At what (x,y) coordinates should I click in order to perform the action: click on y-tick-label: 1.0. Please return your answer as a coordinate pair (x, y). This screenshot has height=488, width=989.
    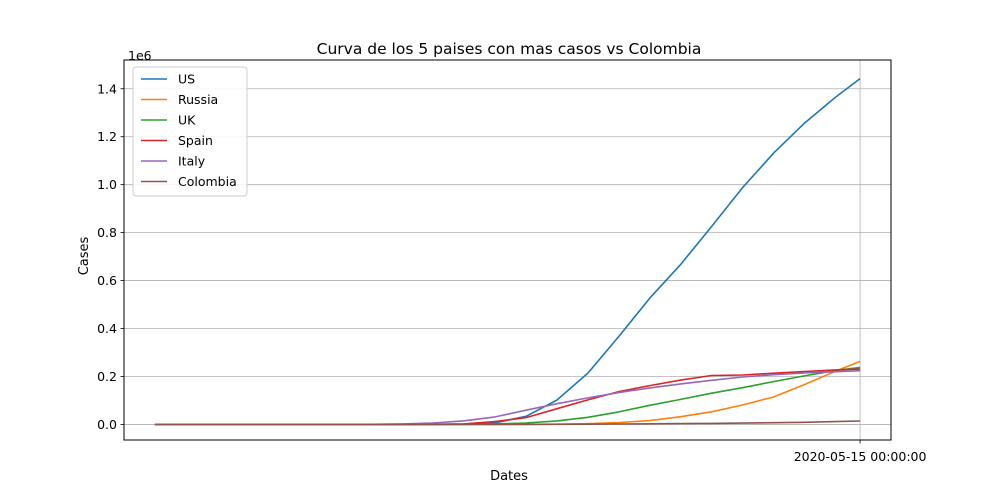
    Looking at the image, I should click on (107, 184).